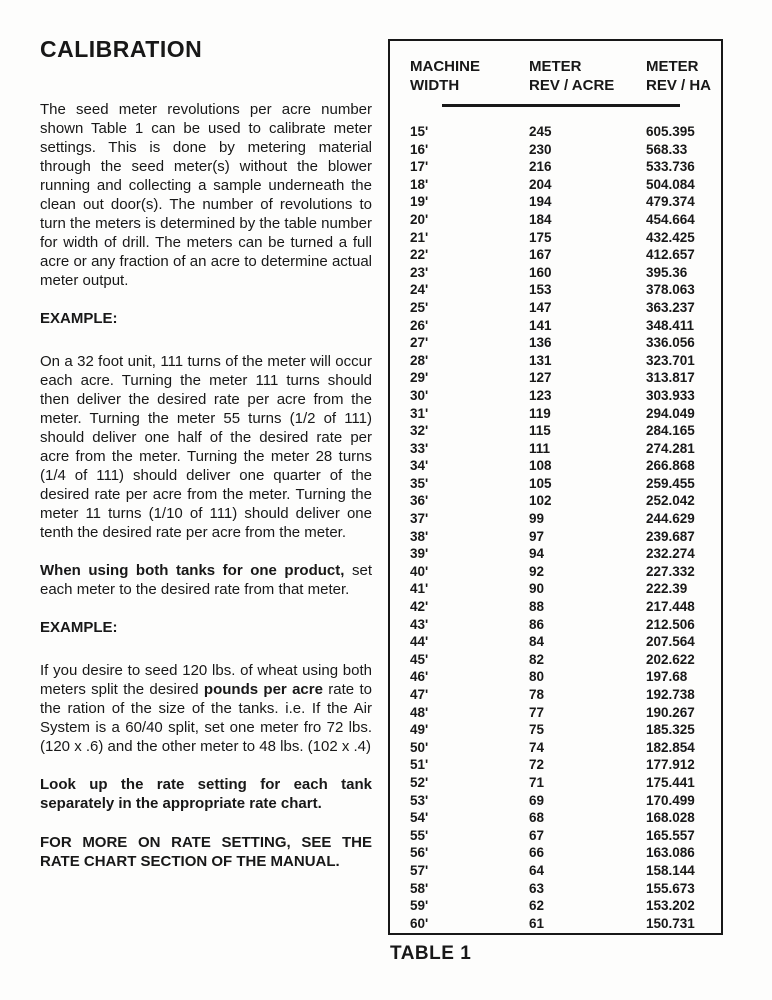  Describe the element at coordinates (419, 272) in the screenshot. I see `table-cell: 23'` at that location.